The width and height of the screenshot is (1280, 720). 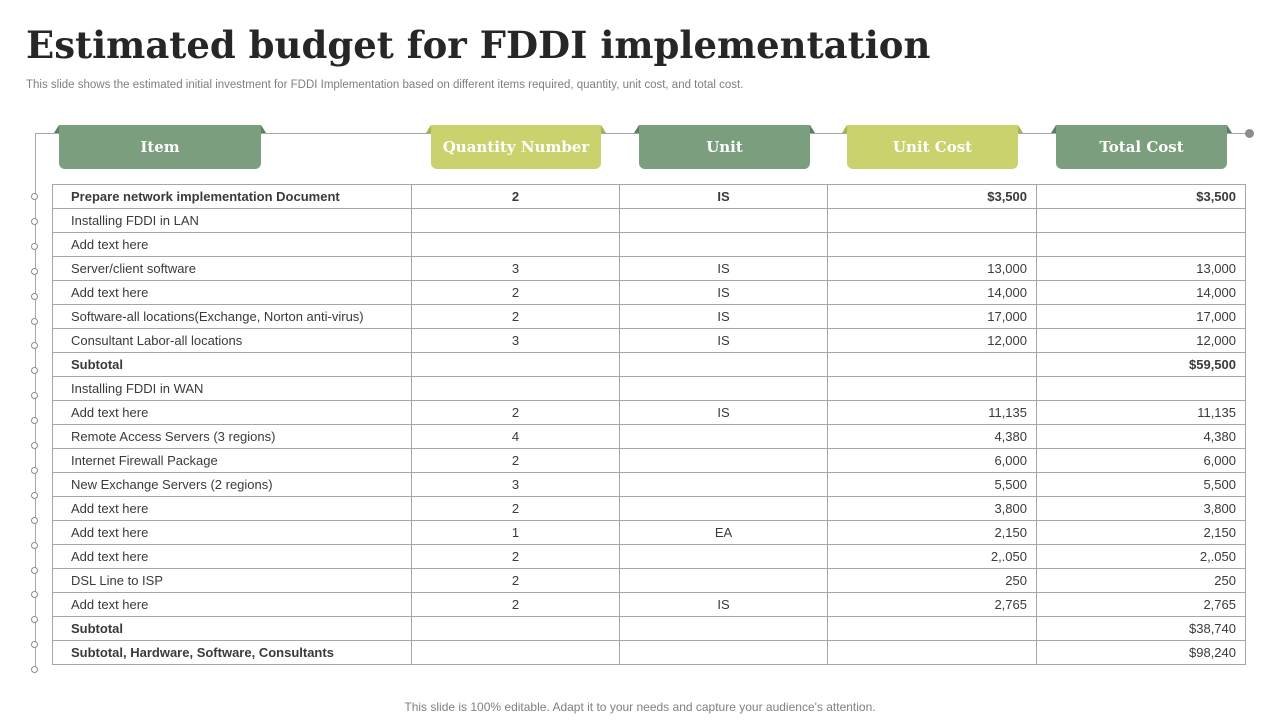 What do you see at coordinates (1141, 364) in the screenshot?
I see `total-cost-cell: $59,500` at bounding box center [1141, 364].